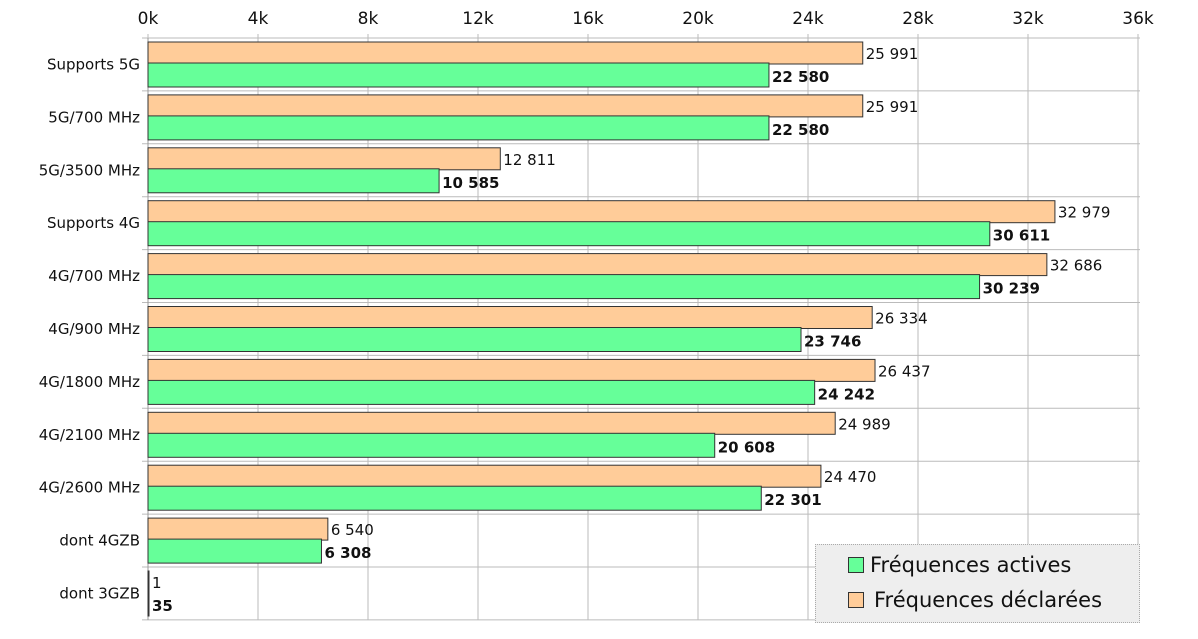  What do you see at coordinates (856, 565) in the screenshot?
I see `legend-swatch-active` at bounding box center [856, 565].